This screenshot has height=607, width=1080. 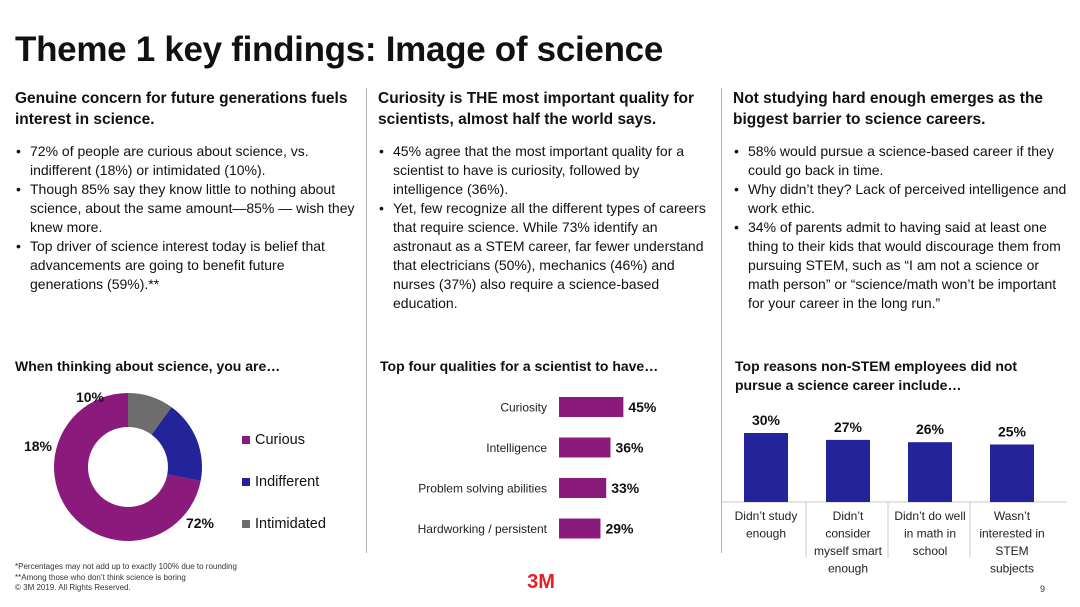 I want to click on page-title: Theme 1 key findings: Image of science, so click(x=339, y=49).